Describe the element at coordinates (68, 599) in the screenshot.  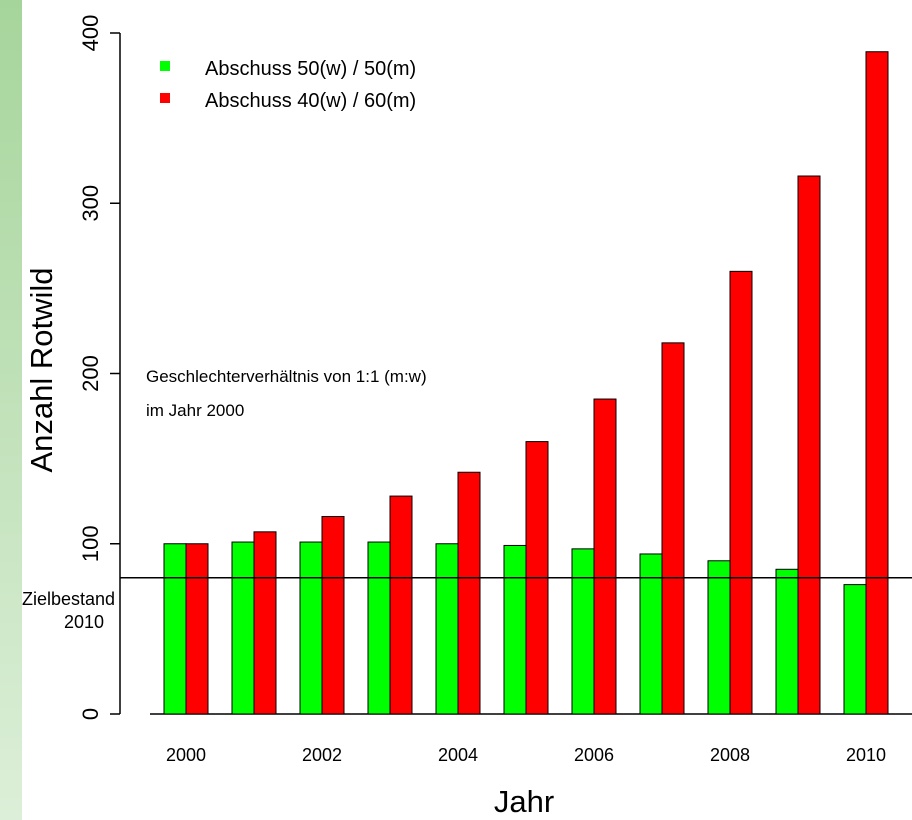
I see `reference-line-label: Zielbestand` at that location.